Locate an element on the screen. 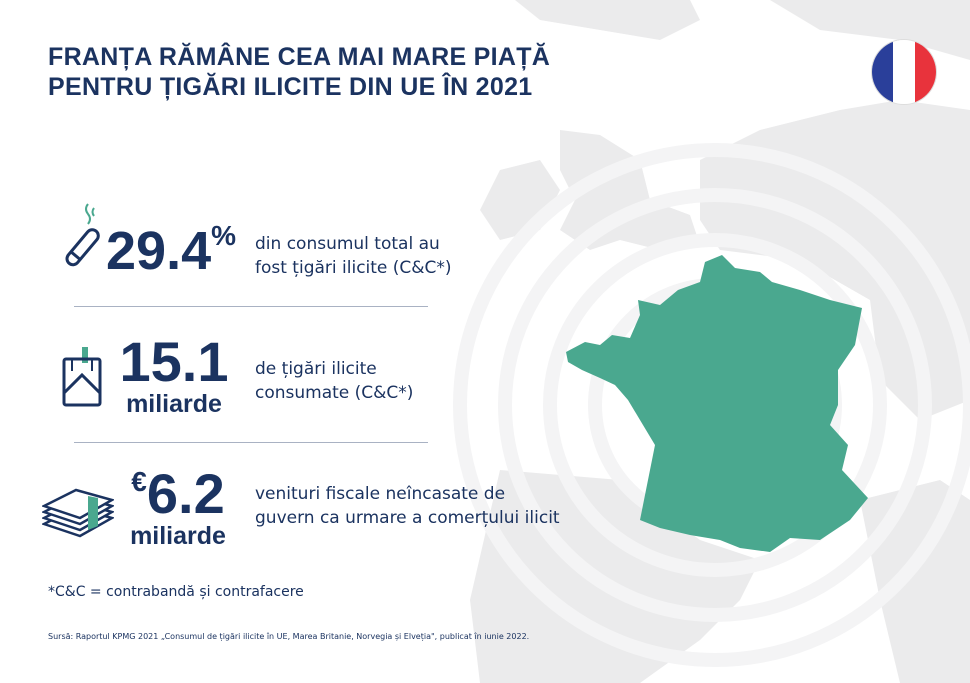 This screenshot has height=683, width=970. stat-value-wrap: €6.2 is located at coordinates (178, 494).